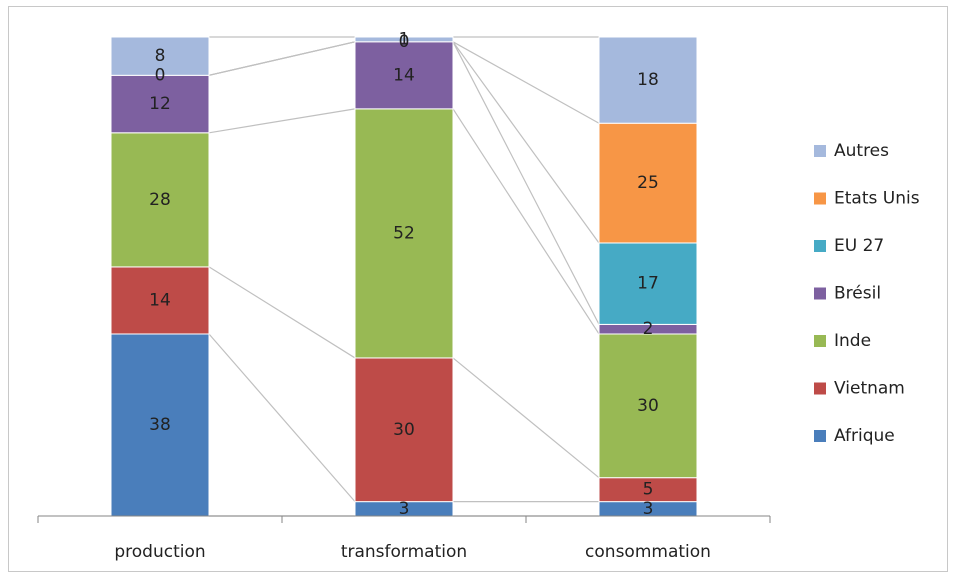  Describe the element at coordinates (648, 329) in the screenshot. I see `data-label: 2` at that location.